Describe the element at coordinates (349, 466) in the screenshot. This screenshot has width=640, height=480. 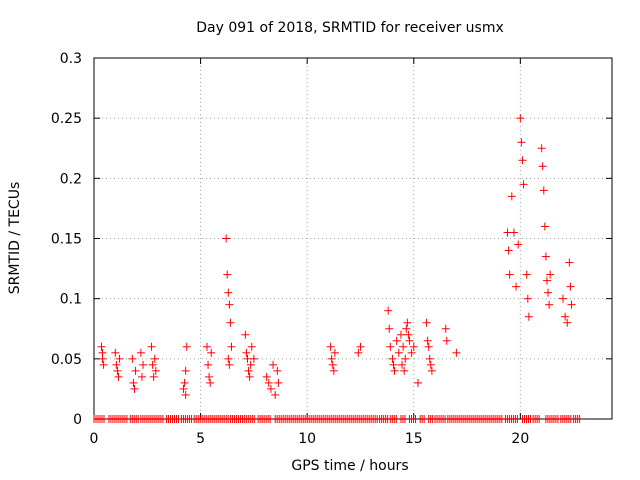
I see `x-axis-title: GPS time / hours` at that location.